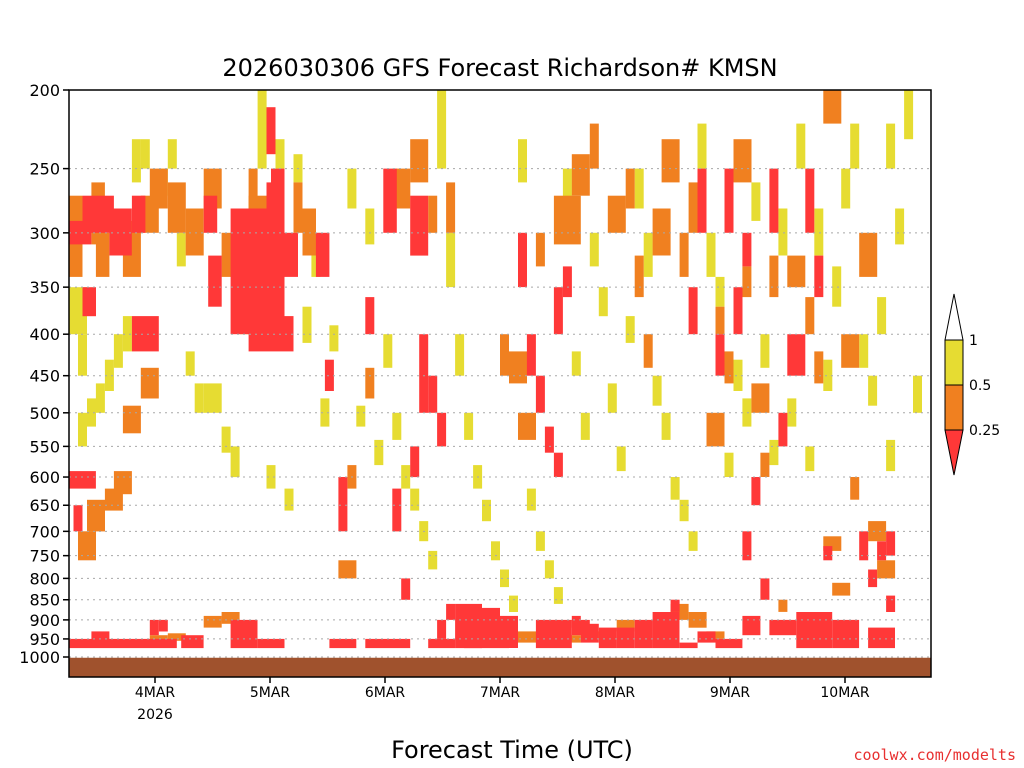 Image resolution: width=1024 pixels, height=768 pixels. What do you see at coordinates (155, 693) in the screenshot?
I see `x-tick-label-4MAR: 4MAR` at bounding box center [155, 693].